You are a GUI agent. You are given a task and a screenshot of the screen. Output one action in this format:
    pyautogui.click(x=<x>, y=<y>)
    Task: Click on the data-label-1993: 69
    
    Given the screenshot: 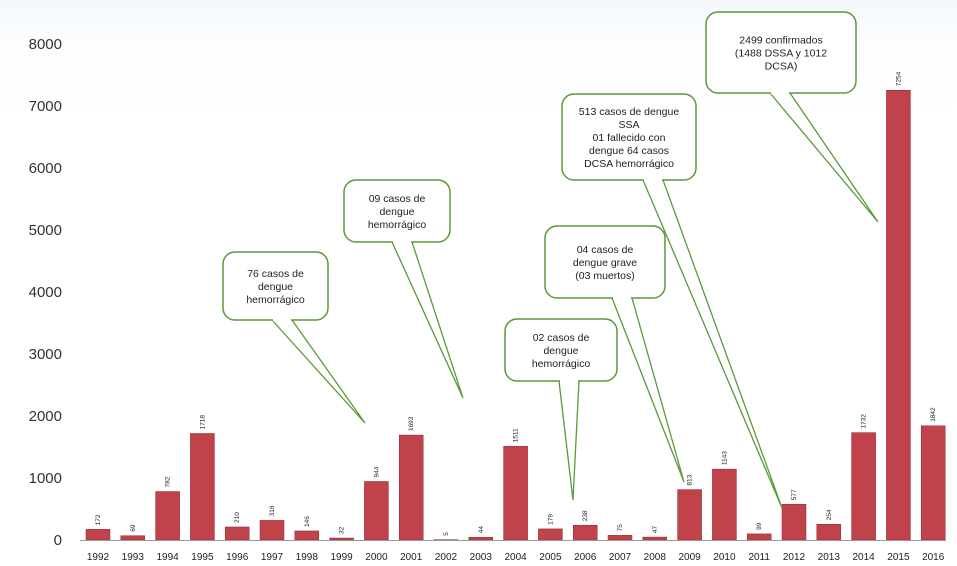 What is the action you would take?
    pyautogui.click(x=133, y=528)
    